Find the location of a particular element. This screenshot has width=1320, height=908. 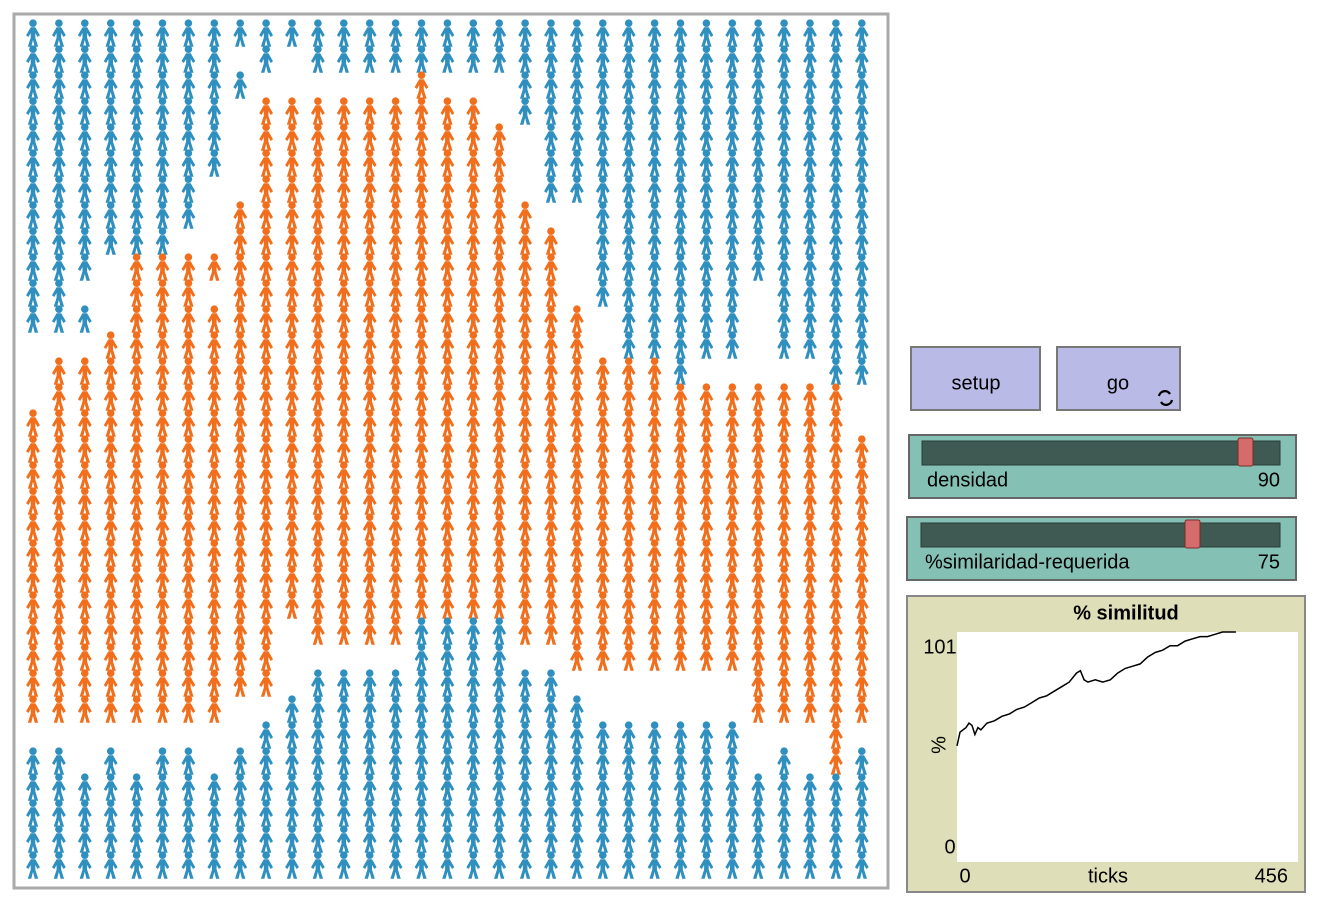

go-button is located at coordinates (1118, 378).